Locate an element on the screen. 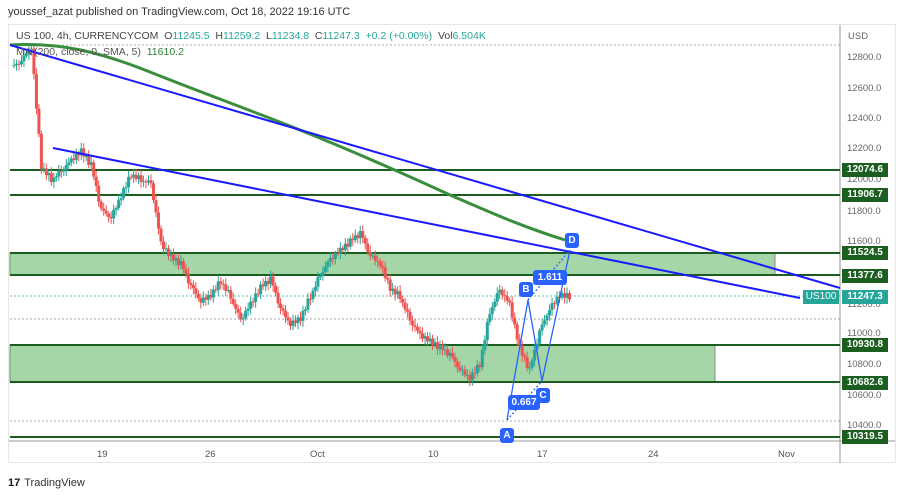 Image resolution: width=900 pixels, height=499 pixels. price-tick: 10800.0 is located at coordinates (864, 364).